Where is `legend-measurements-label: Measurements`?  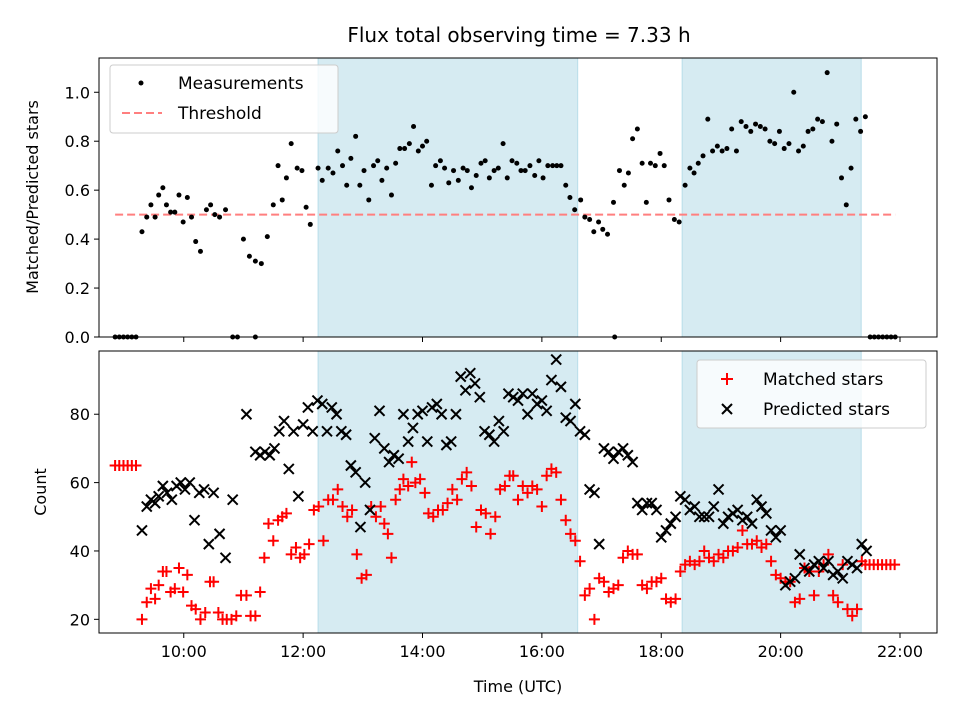
legend-measurements-label: Measurements is located at coordinates (241, 84).